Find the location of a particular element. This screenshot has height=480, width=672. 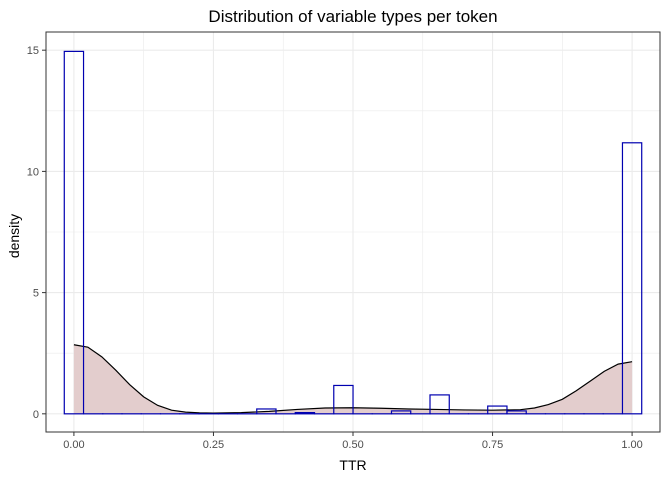

x-tick-label: 0.75 is located at coordinates (492, 445).